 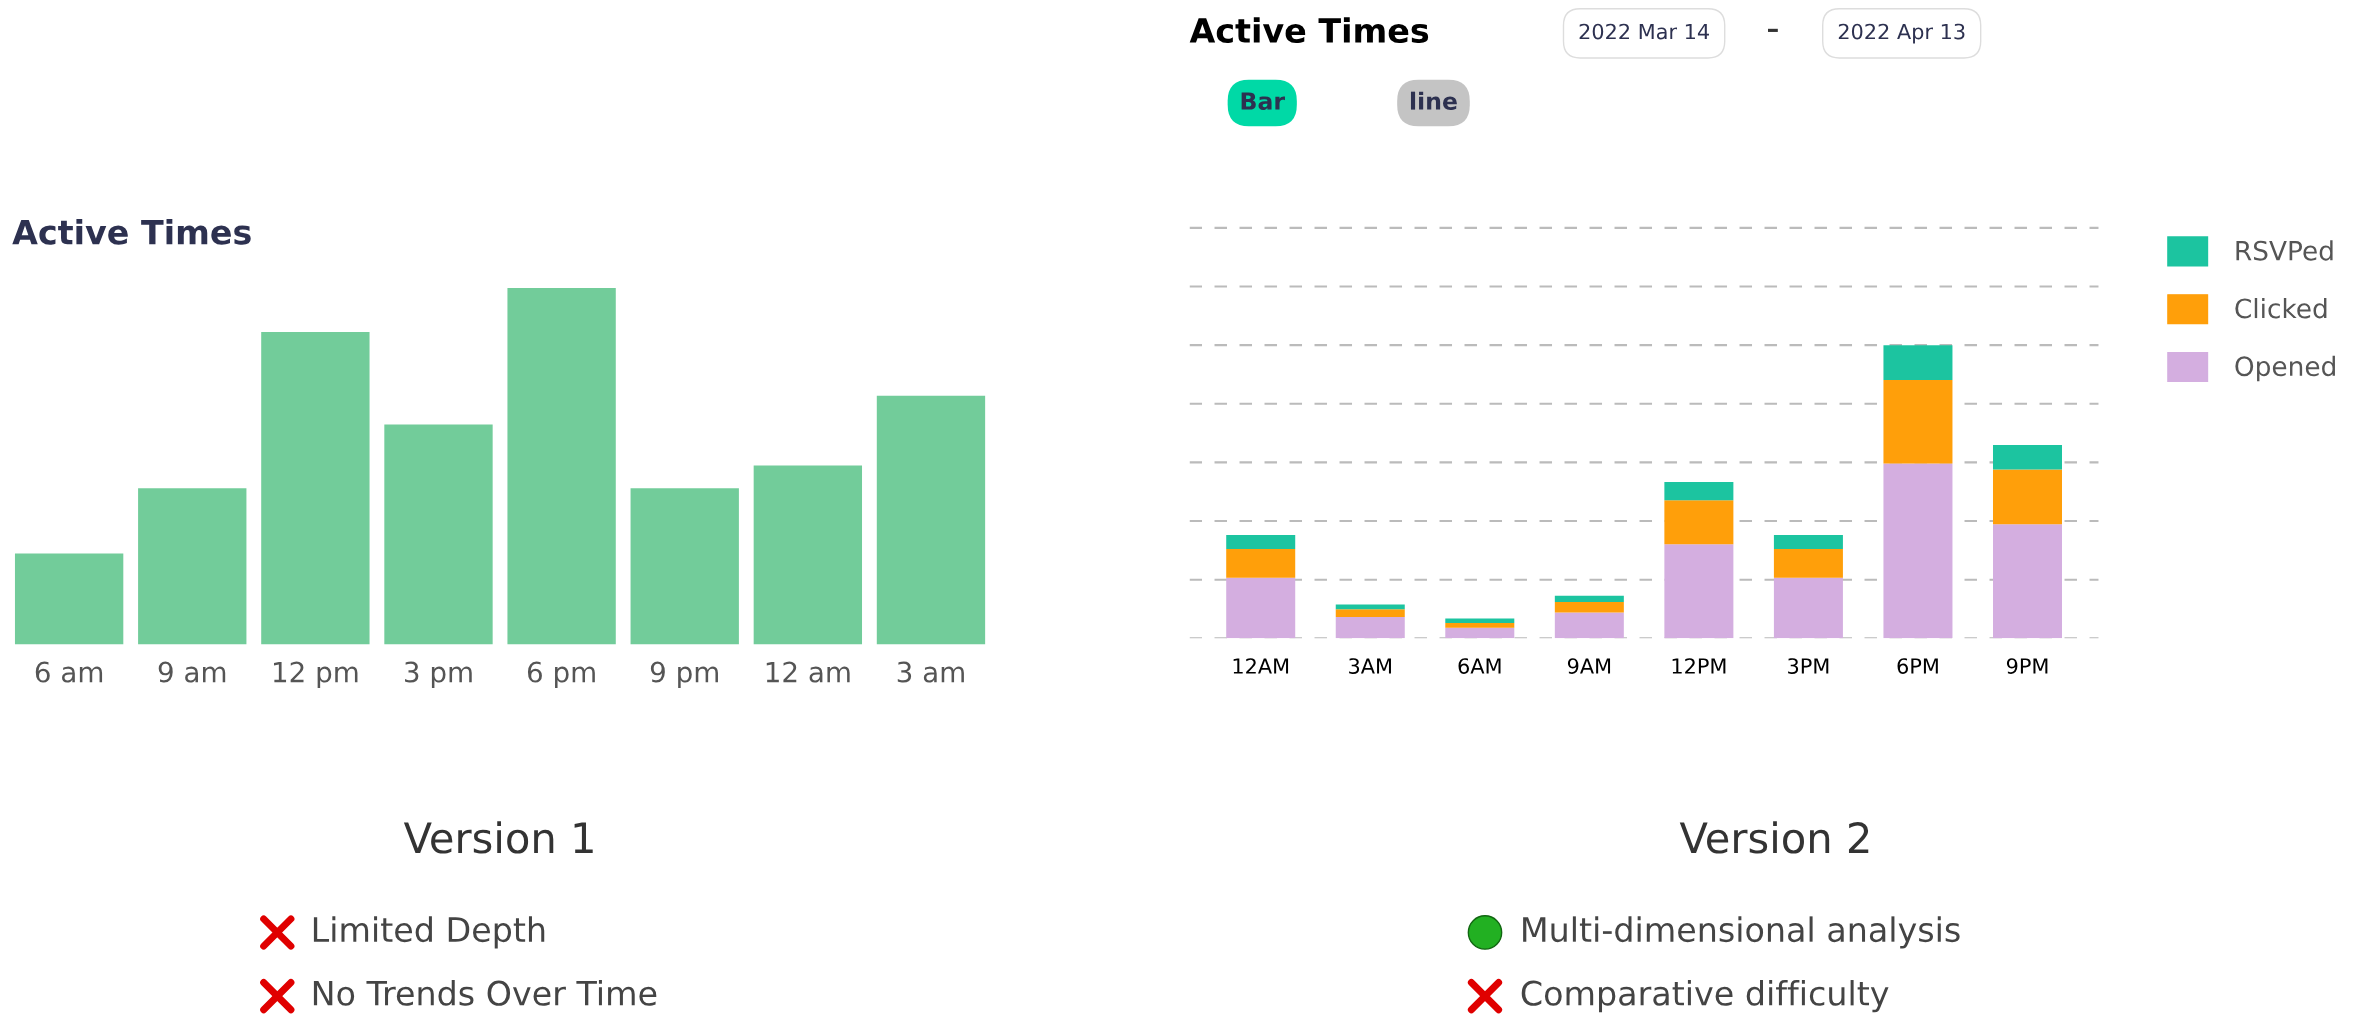 What do you see at coordinates (1917, 666) in the screenshot?
I see `x-tick-label: 6PM` at bounding box center [1917, 666].